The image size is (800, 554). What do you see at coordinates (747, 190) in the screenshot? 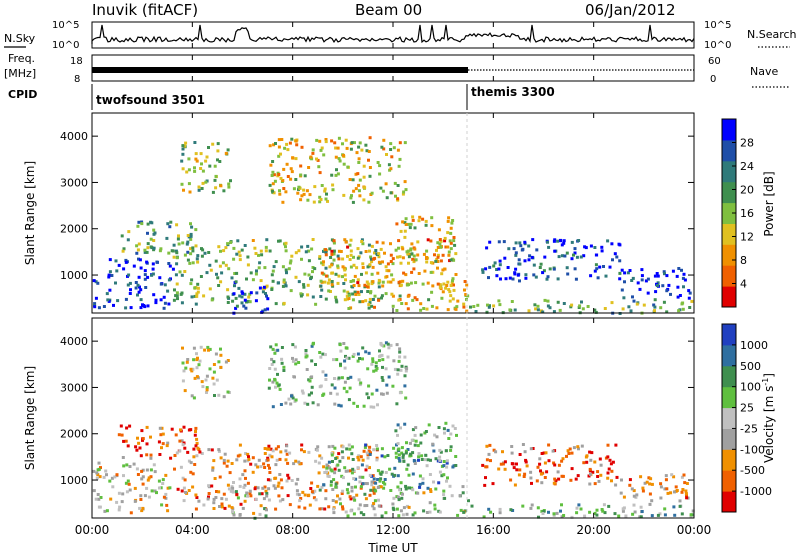
I see `colorbar-tick-label: 20` at bounding box center [747, 190].